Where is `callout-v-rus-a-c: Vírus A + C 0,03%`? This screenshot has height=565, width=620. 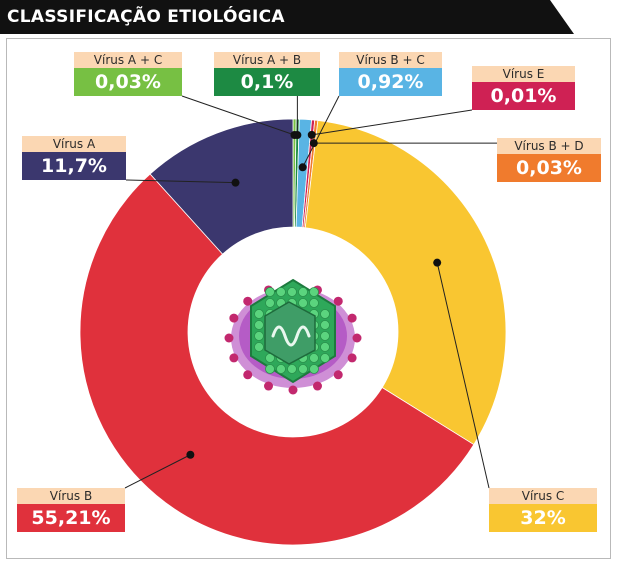
callout-v-rus-a-c: Vírus A + C 0,03% is located at coordinates (128, 74).